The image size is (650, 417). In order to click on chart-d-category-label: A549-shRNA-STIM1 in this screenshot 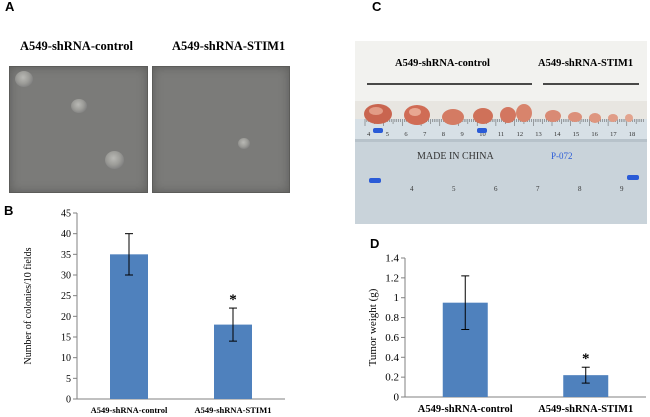, I will do `click(585, 409)`.